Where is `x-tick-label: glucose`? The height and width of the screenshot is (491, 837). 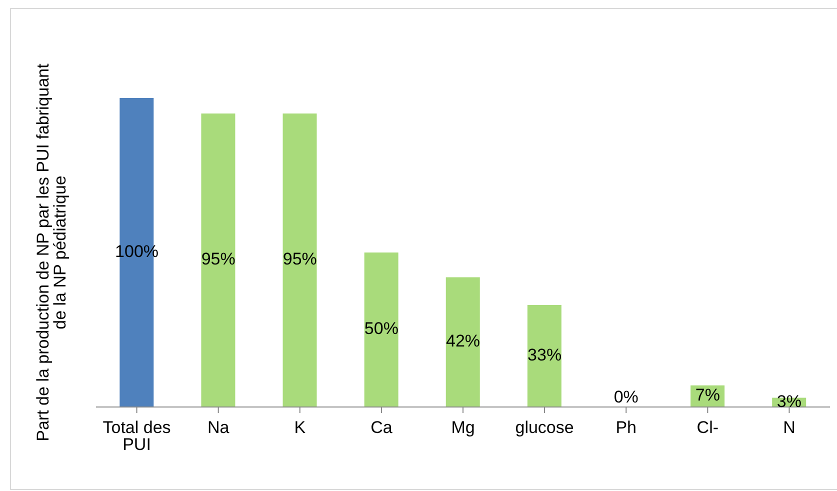
x-tick-label: glucose is located at coordinates (544, 428).